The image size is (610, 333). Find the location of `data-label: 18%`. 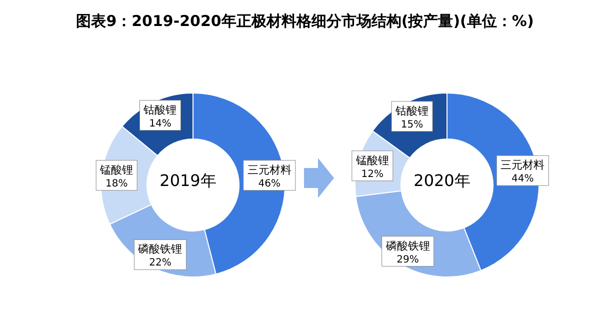

data-label: 18% is located at coordinates (116, 184).